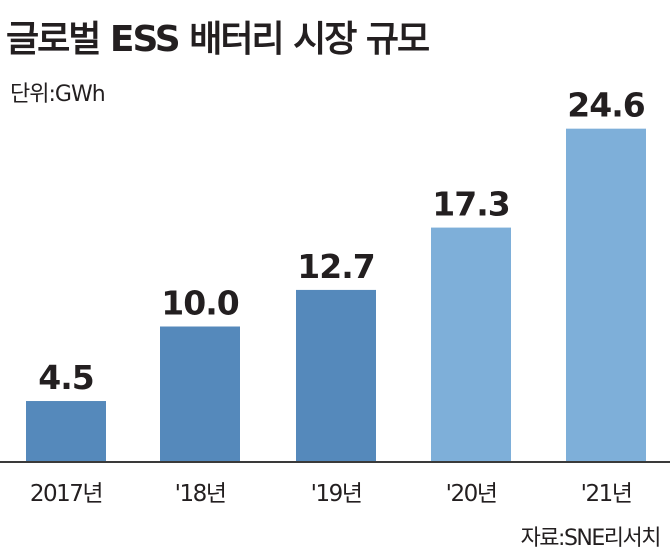 Image resolution: width=670 pixels, height=557 pixels. I want to click on x-tick-label: '20년, so click(471, 494).